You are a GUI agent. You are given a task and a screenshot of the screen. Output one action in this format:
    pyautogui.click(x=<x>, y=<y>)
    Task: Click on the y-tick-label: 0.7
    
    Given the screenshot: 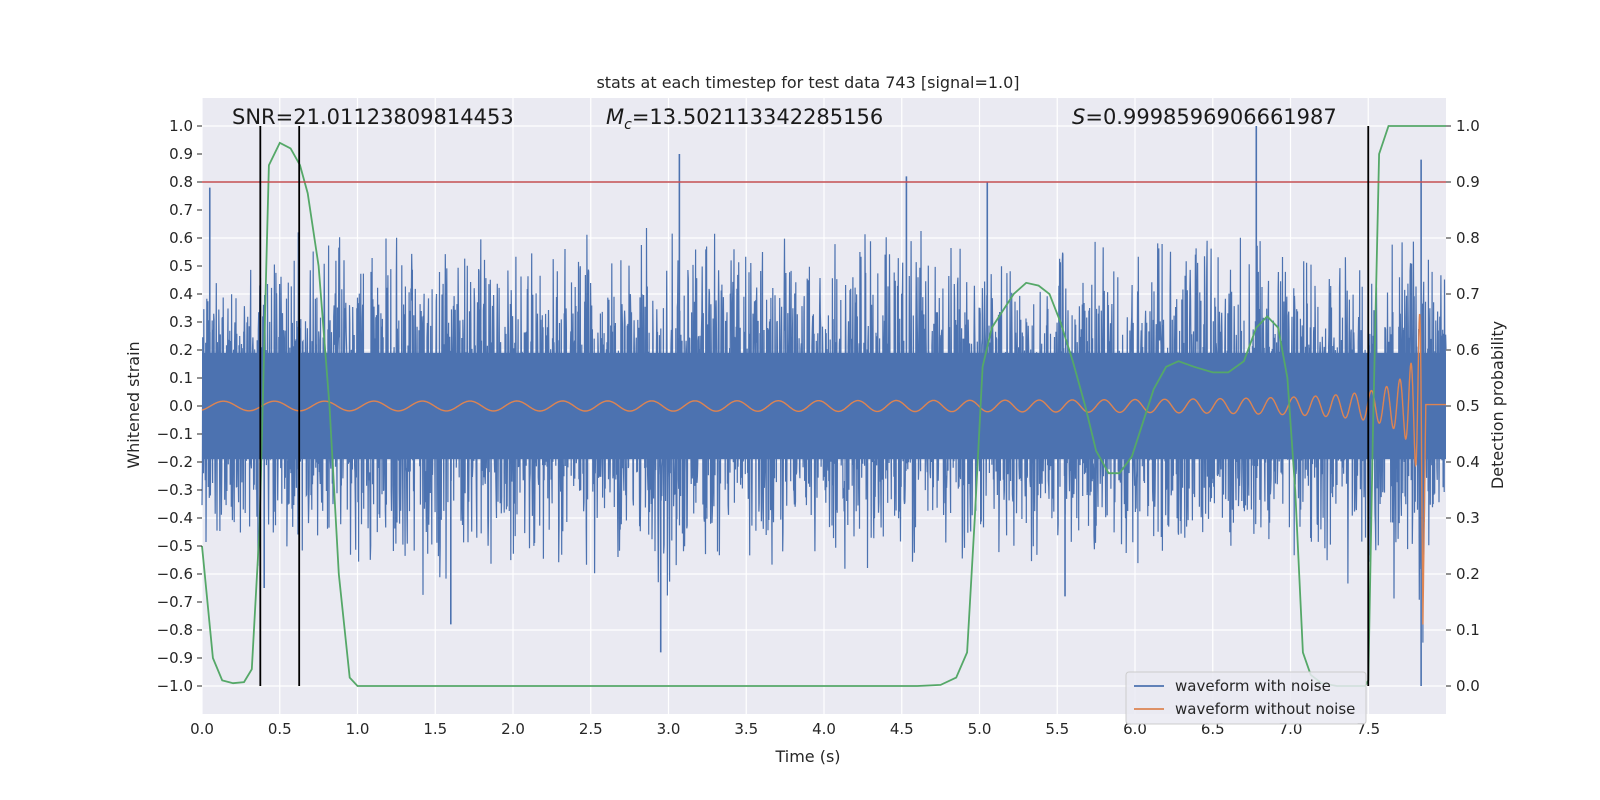 What is the action you would take?
    pyautogui.click(x=181, y=210)
    